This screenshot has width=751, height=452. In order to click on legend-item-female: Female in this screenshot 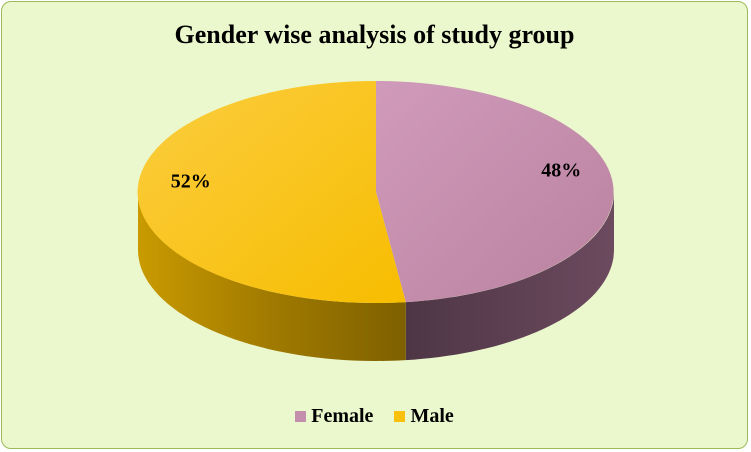, I will do `click(334, 416)`.